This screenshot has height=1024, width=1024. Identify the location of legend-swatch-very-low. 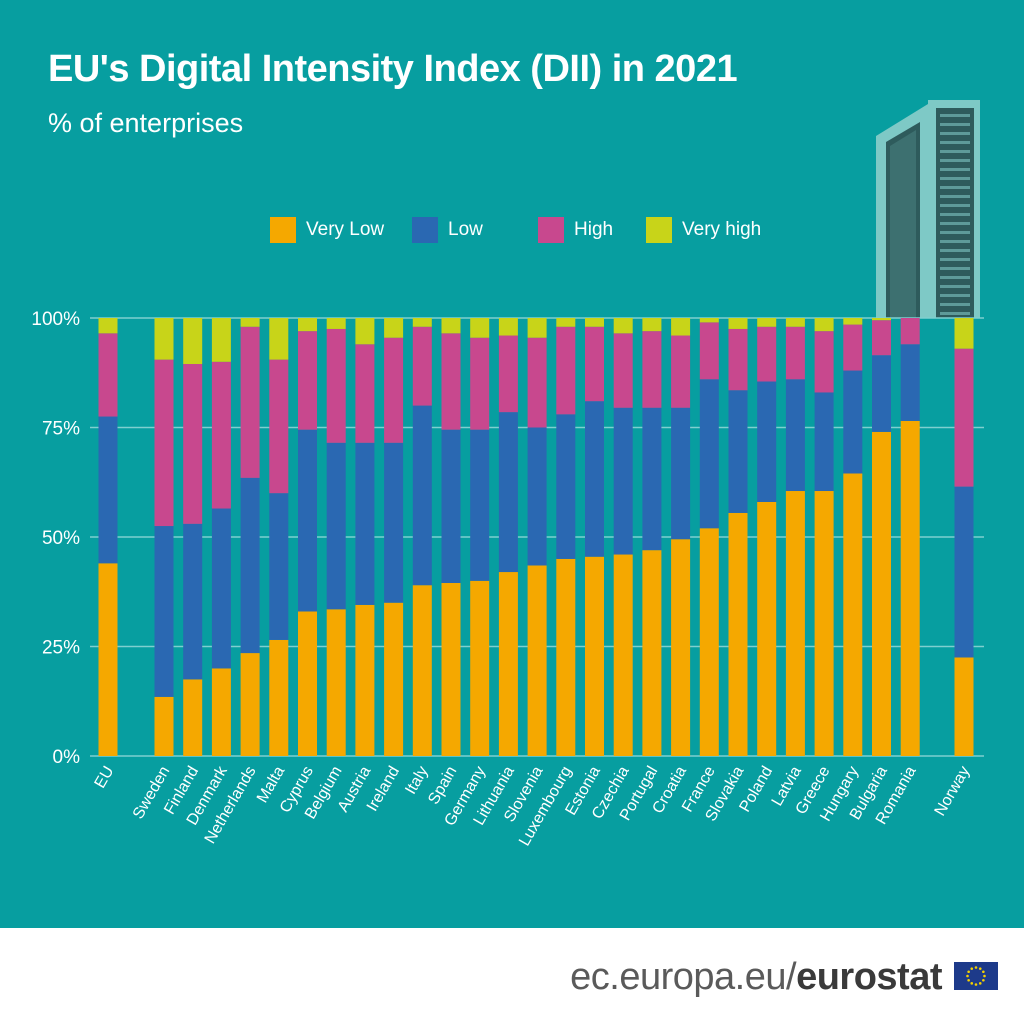
(283, 230).